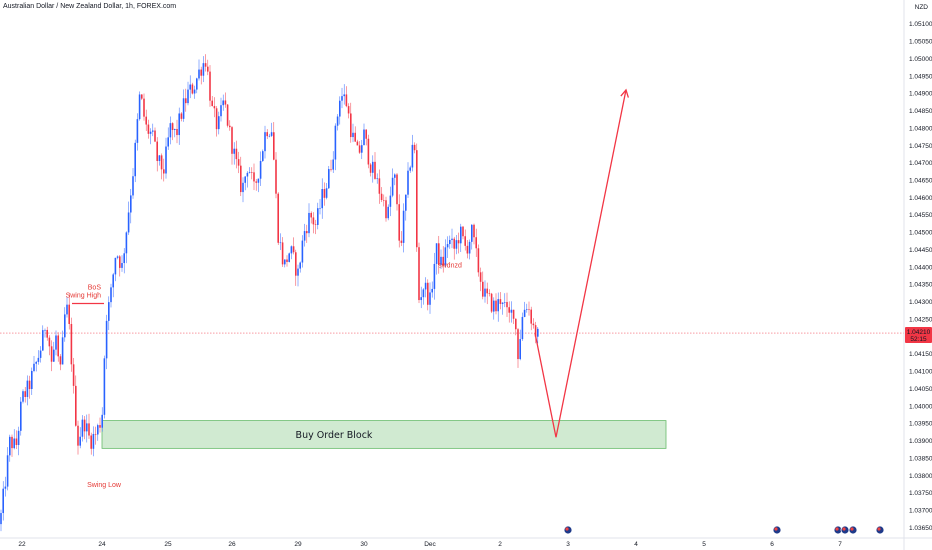  Describe the element at coordinates (920, 146) in the screenshot. I see `price-tick-label: 1.04750` at that location.